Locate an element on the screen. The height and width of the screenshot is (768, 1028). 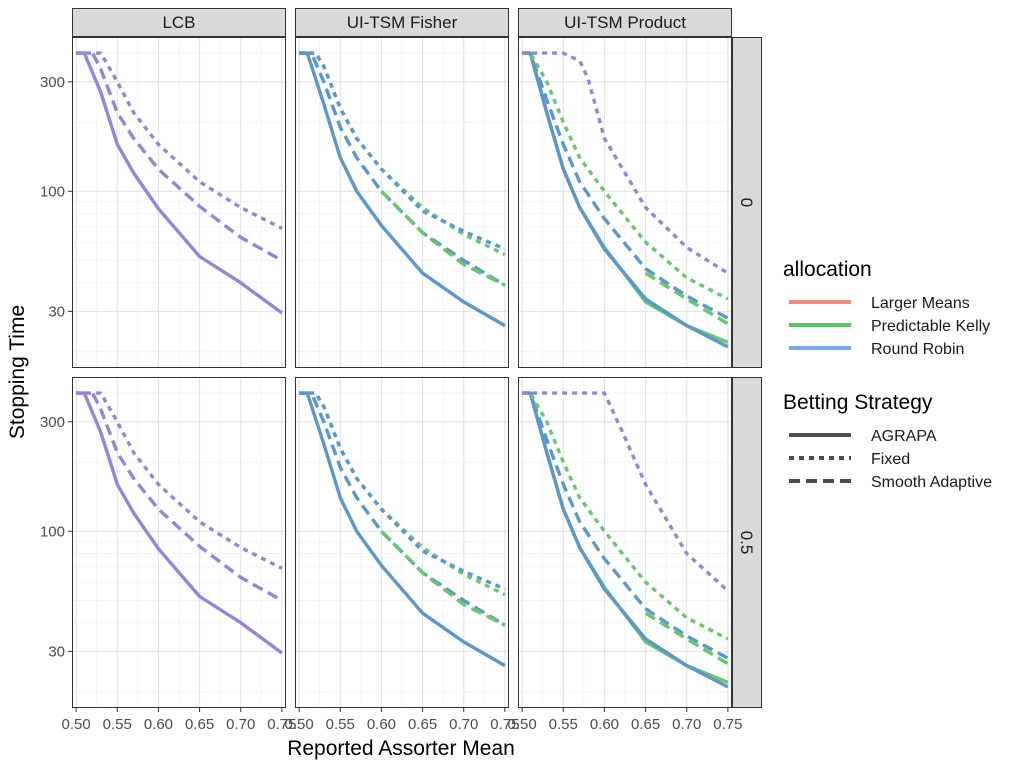
column-strip-label: UI-TSM Fisher is located at coordinates (402, 22).